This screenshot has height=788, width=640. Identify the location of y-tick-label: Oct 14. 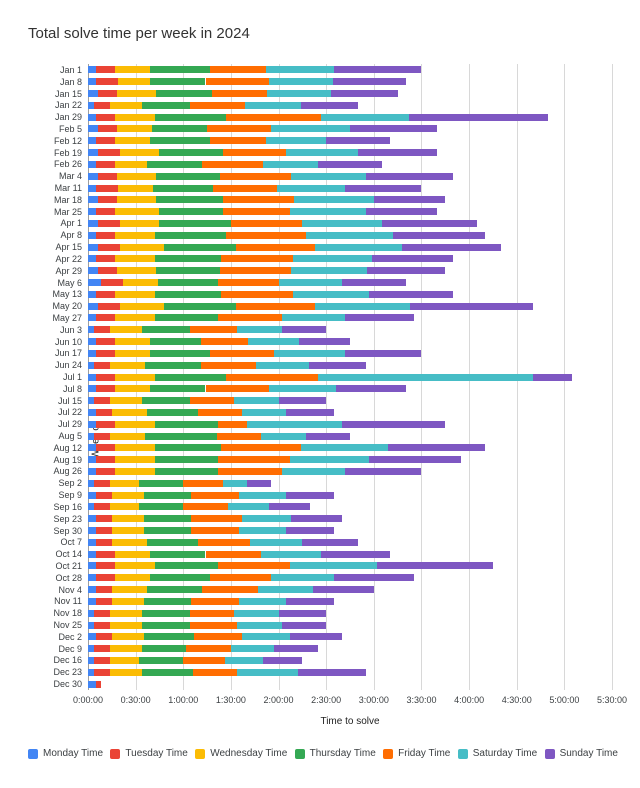
(68, 554).